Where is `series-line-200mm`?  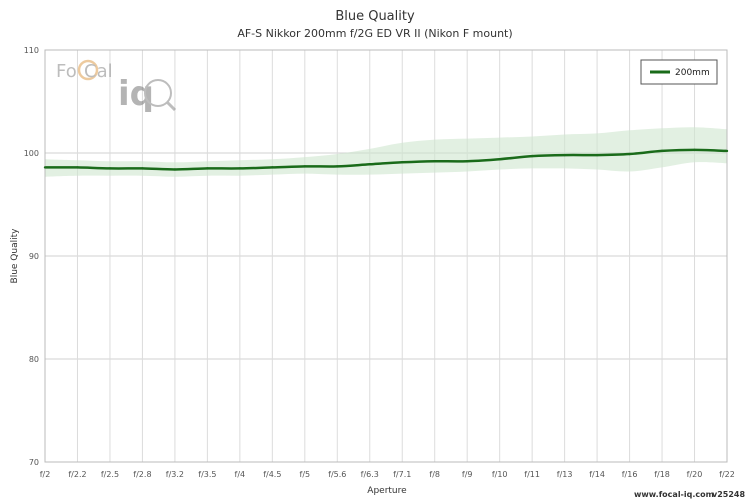 series-line-200mm is located at coordinates (386, 159).